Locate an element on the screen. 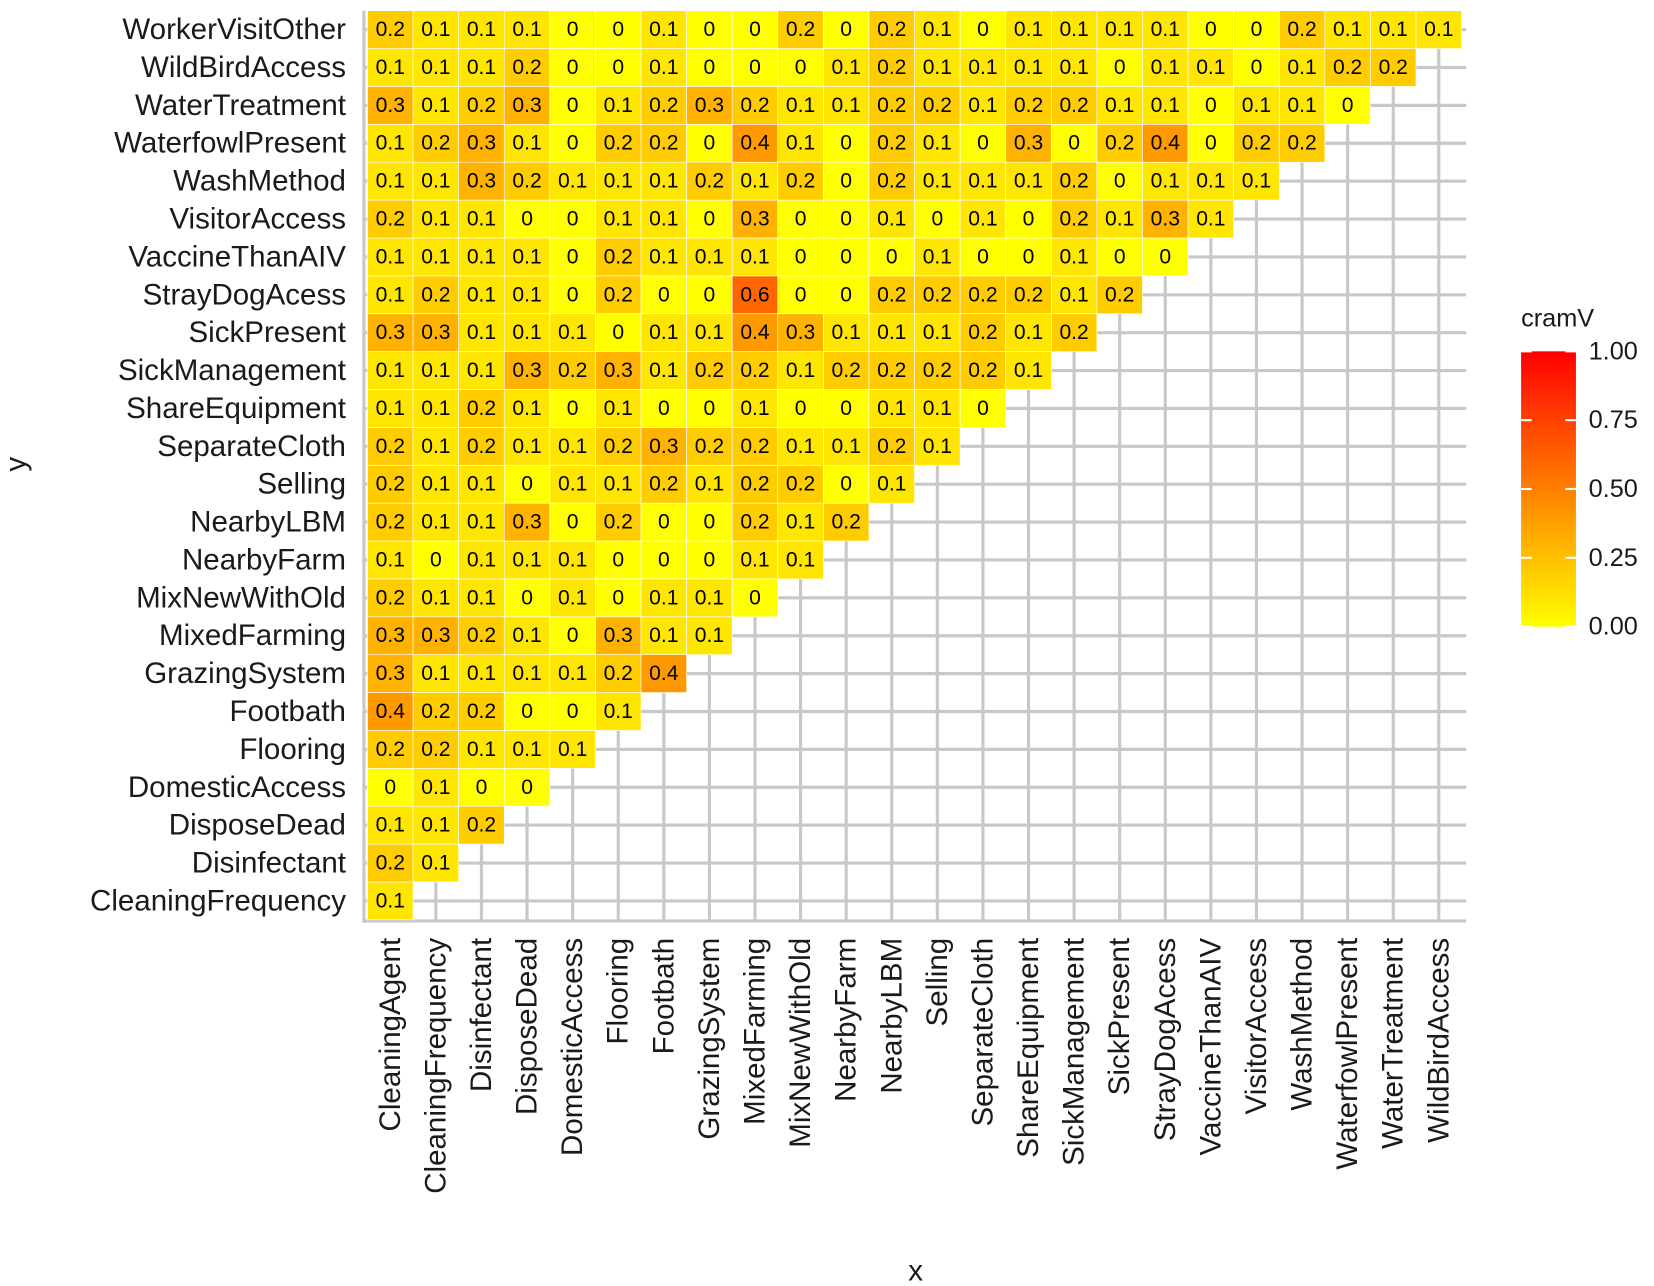  legend-tick-label: 0.75 is located at coordinates (1613, 420).